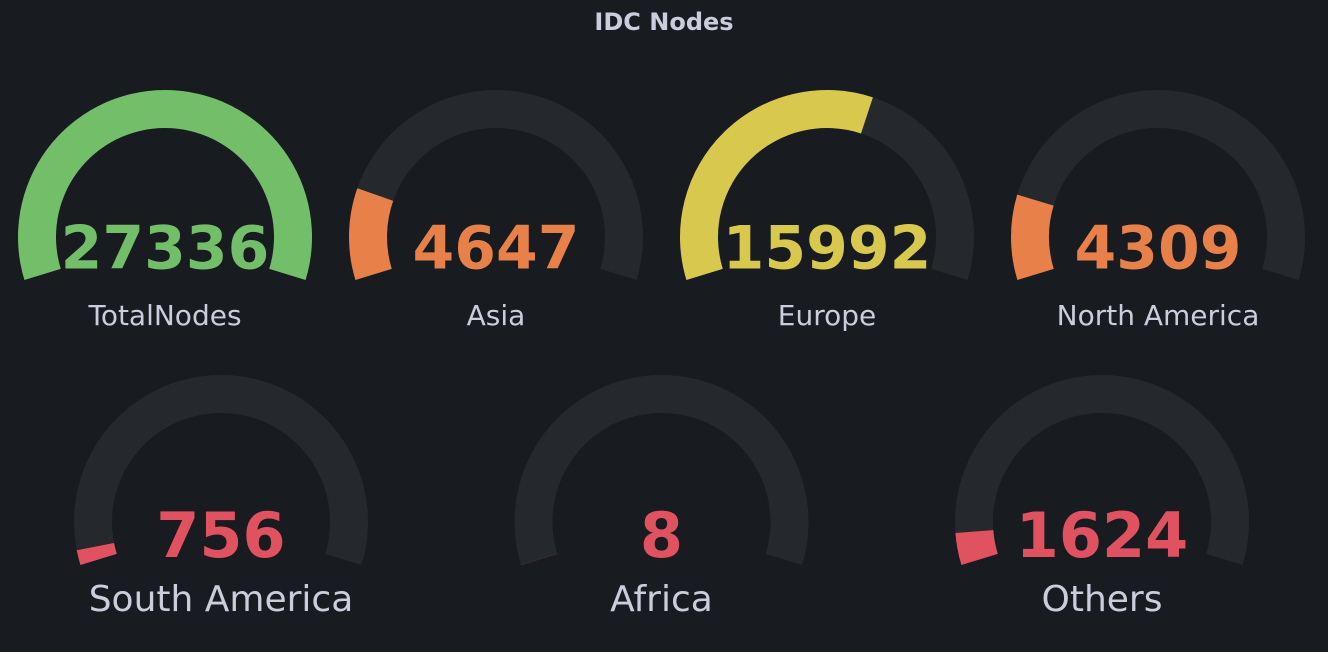 The width and height of the screenshot is (1328, 652). Describe the element at coordinates (827, 315) in the screenshot. I see `gauge-label: Europe` at that location.